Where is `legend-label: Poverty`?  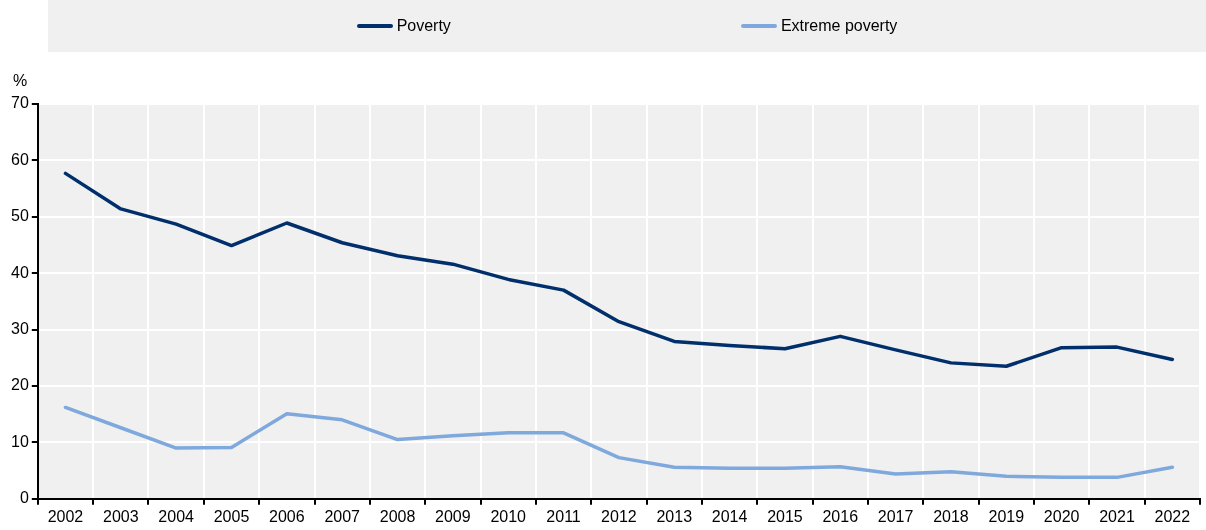 legend-label: Poverty is located at coordinates (423, 26).